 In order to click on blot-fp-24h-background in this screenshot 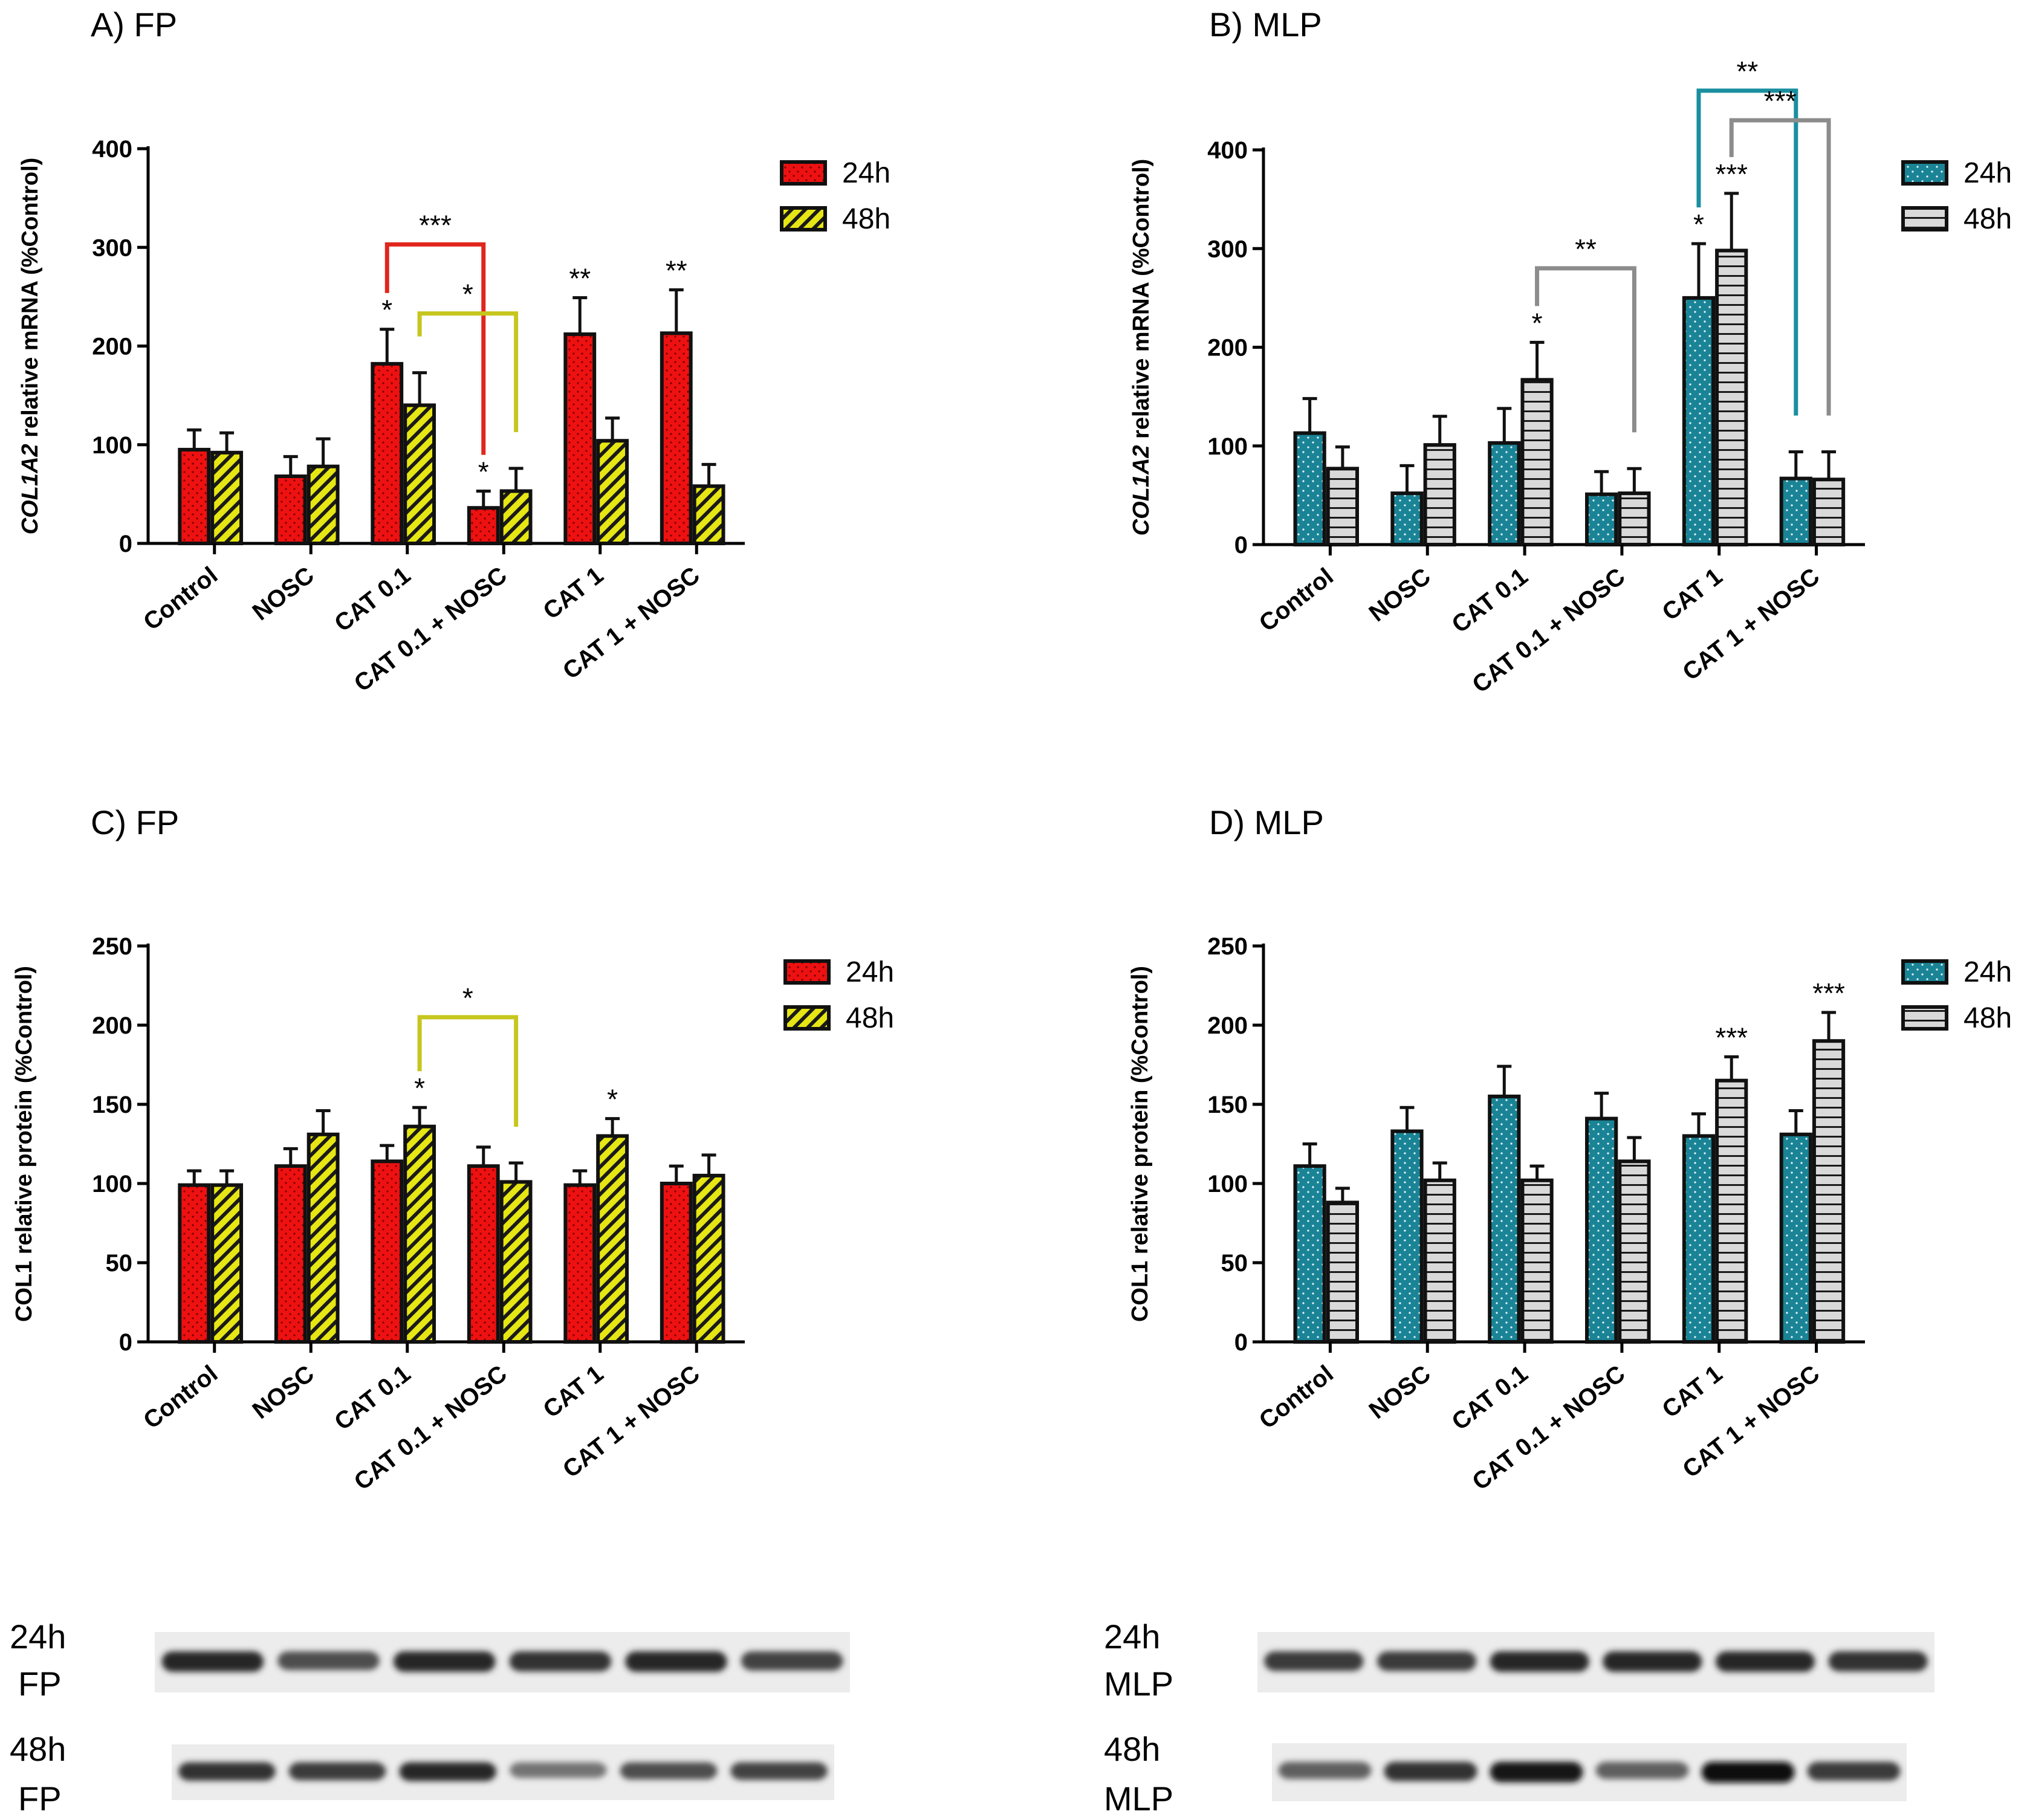, I will do `click(502, 1662)`.